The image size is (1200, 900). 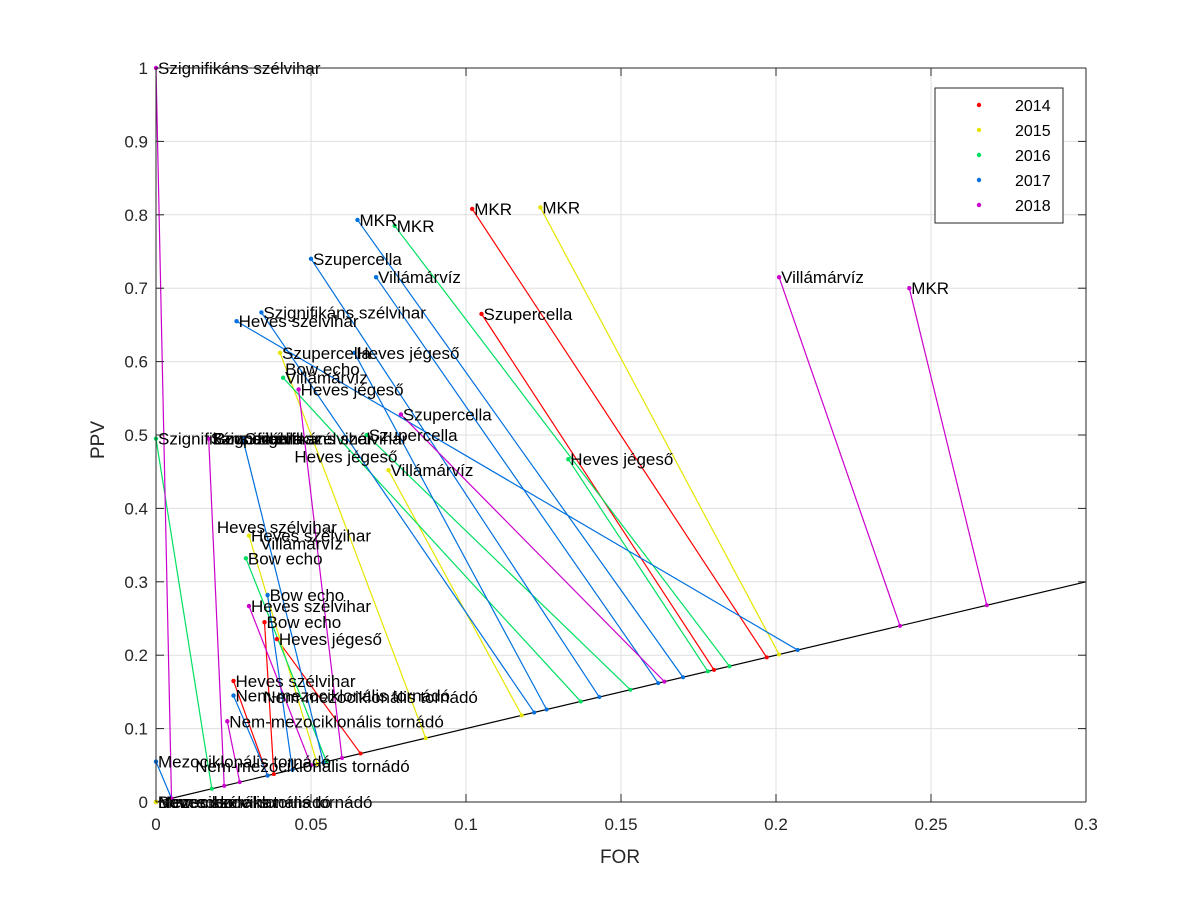 What do you see at coordinates (143, 68) in the screenshot?
I see `y-tick-label: 1` at bounding box center [143, 68].